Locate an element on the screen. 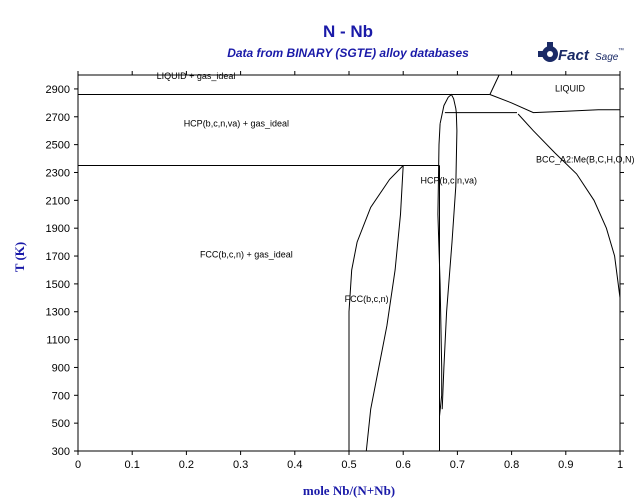  y-tick-label: 900 is located at coordinates (61, 368).